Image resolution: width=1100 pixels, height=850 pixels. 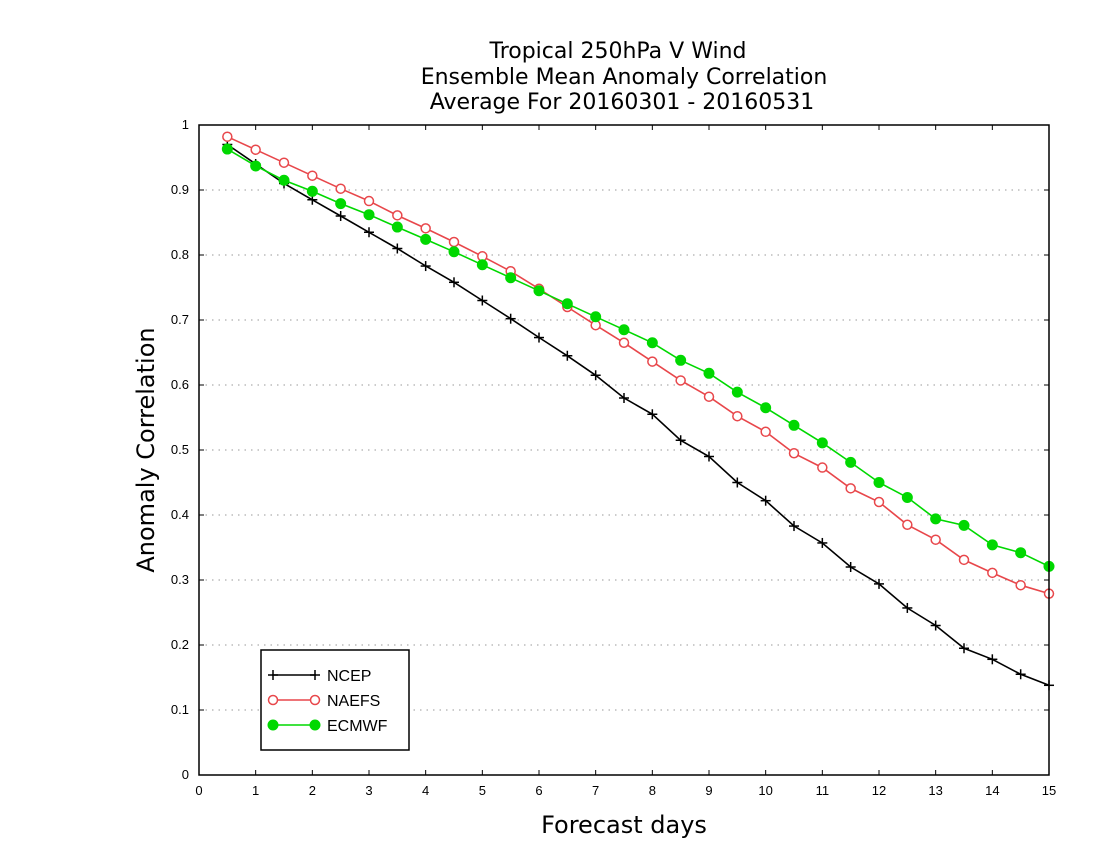 I want to click on y-axis-label: Anomaly Correlation, so click(x=146, y=449).